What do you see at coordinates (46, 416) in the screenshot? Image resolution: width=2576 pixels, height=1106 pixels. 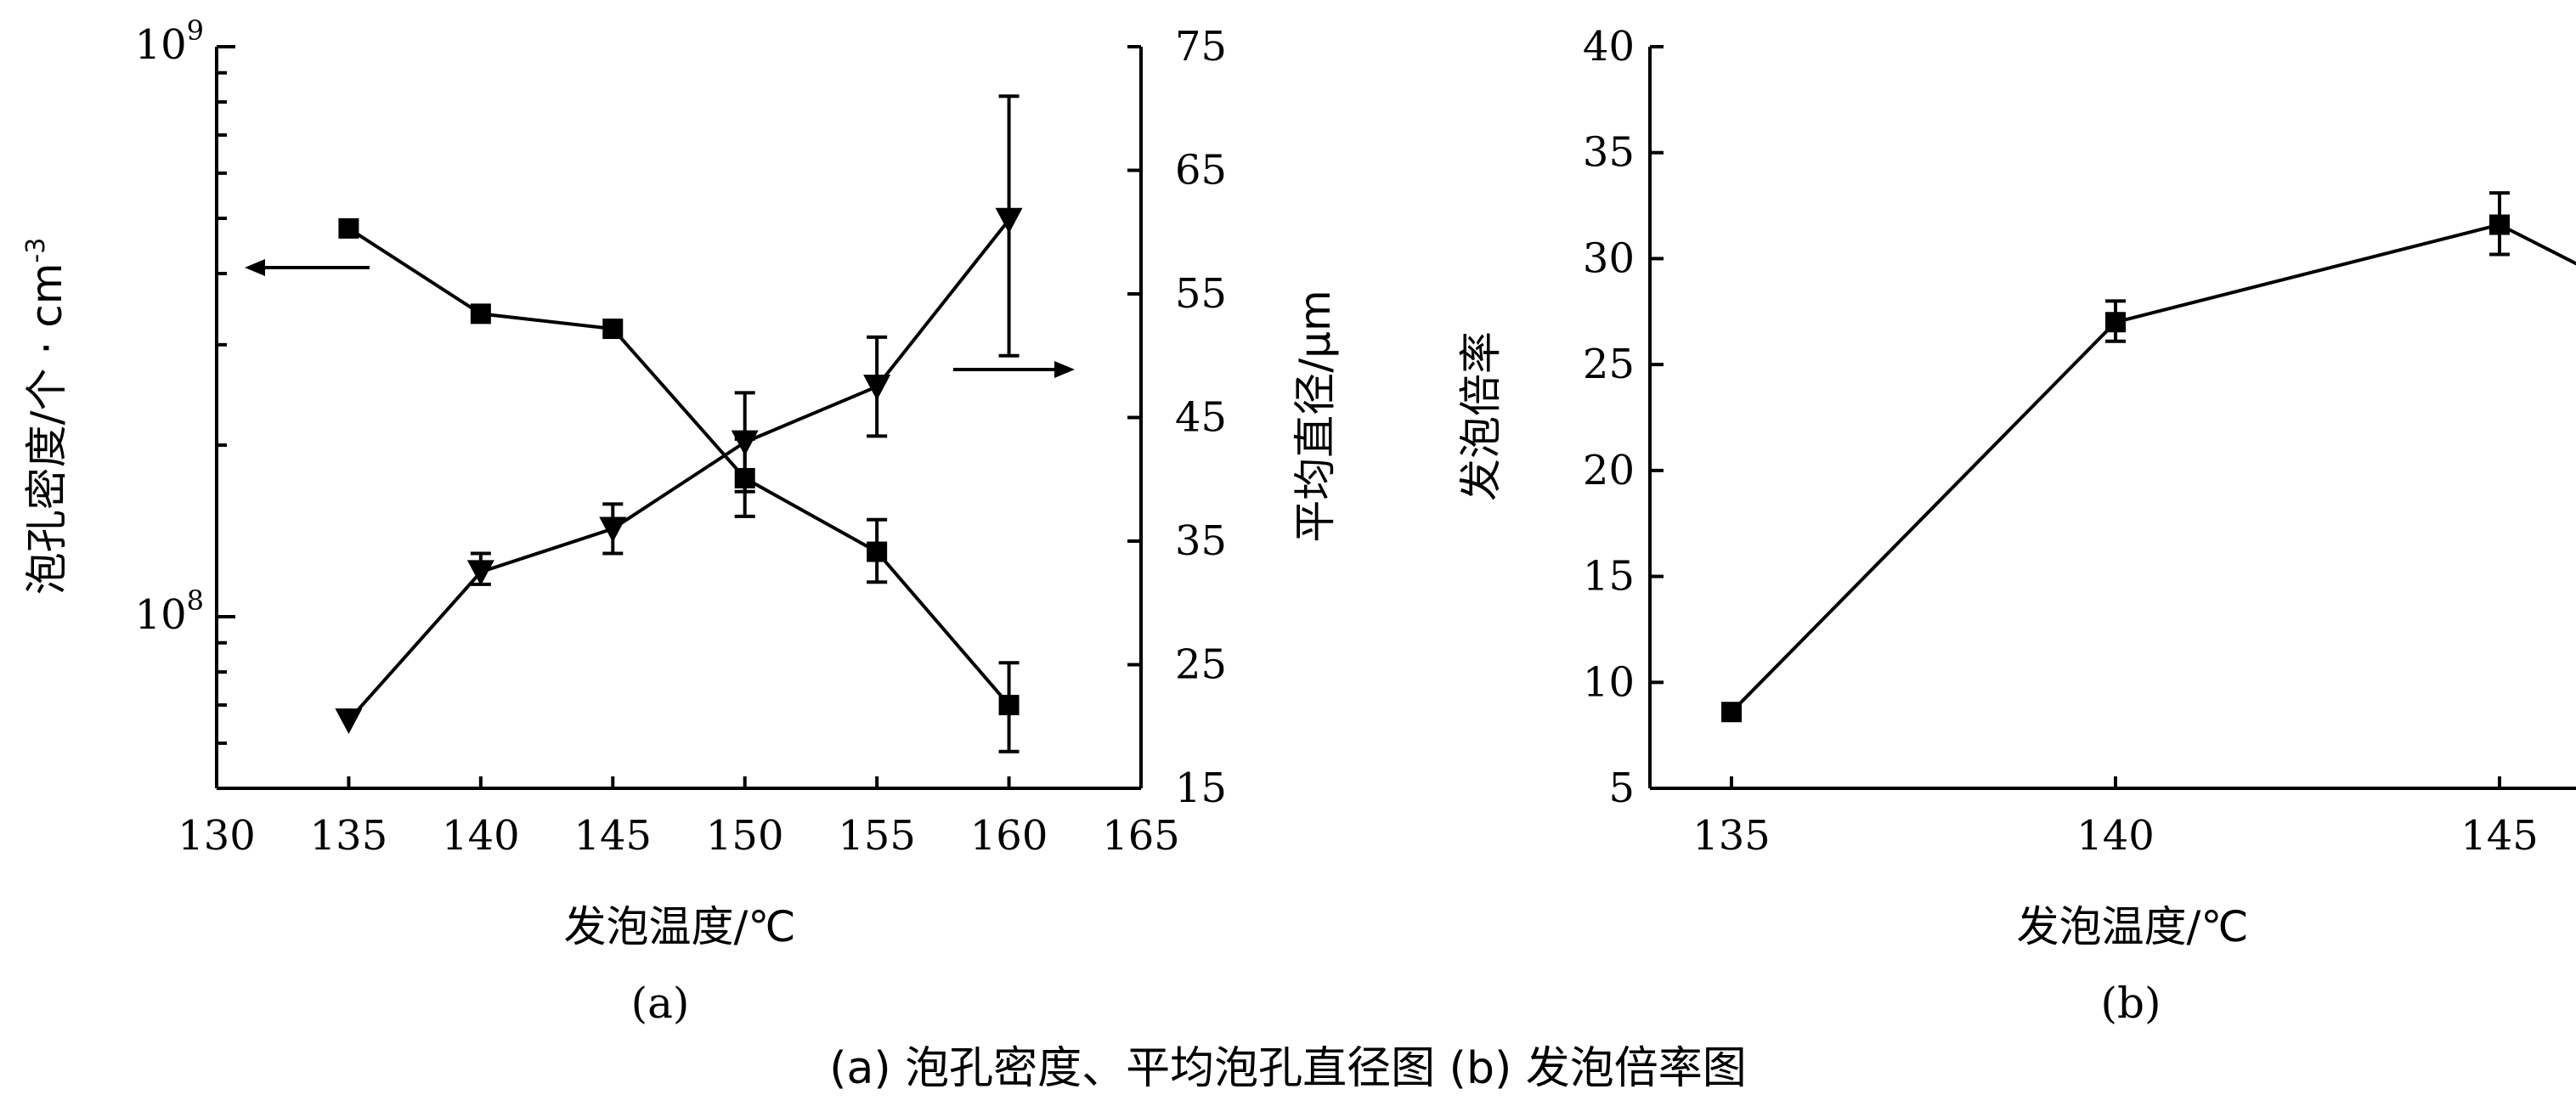 I see `panel-a-left-axis-title: 泡孔密度/个 · cm-3` at bounding box center [46, 416].